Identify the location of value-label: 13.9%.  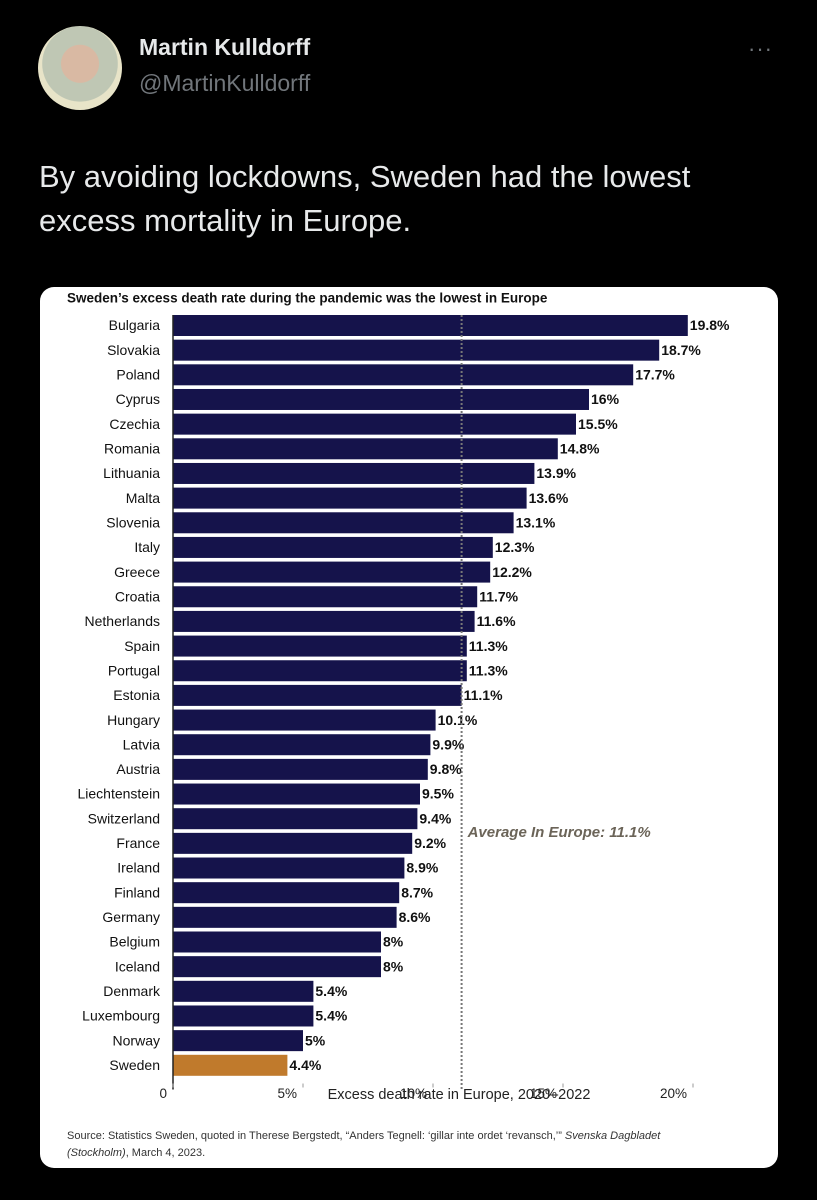
(556, 473).